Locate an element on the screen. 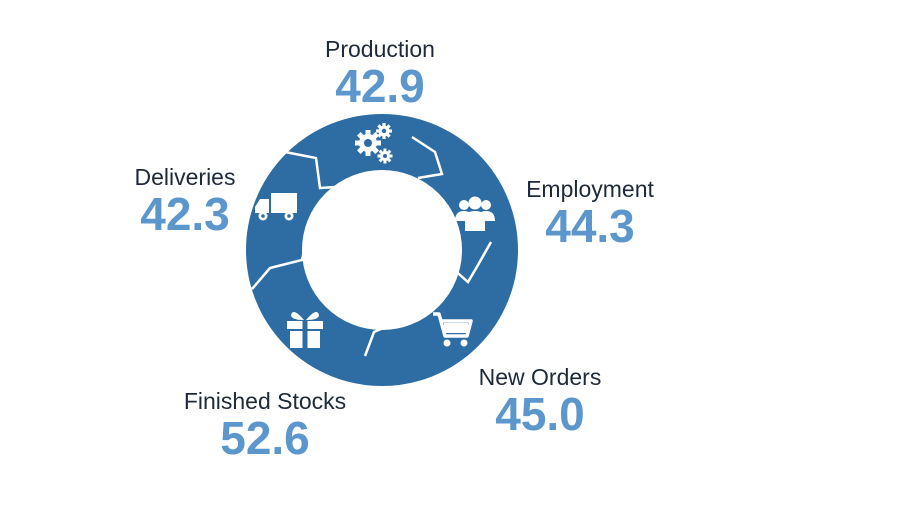 This screenshot has height=512, width=900. production-metric: Production 42.9 is located at coordinates (380, 73).